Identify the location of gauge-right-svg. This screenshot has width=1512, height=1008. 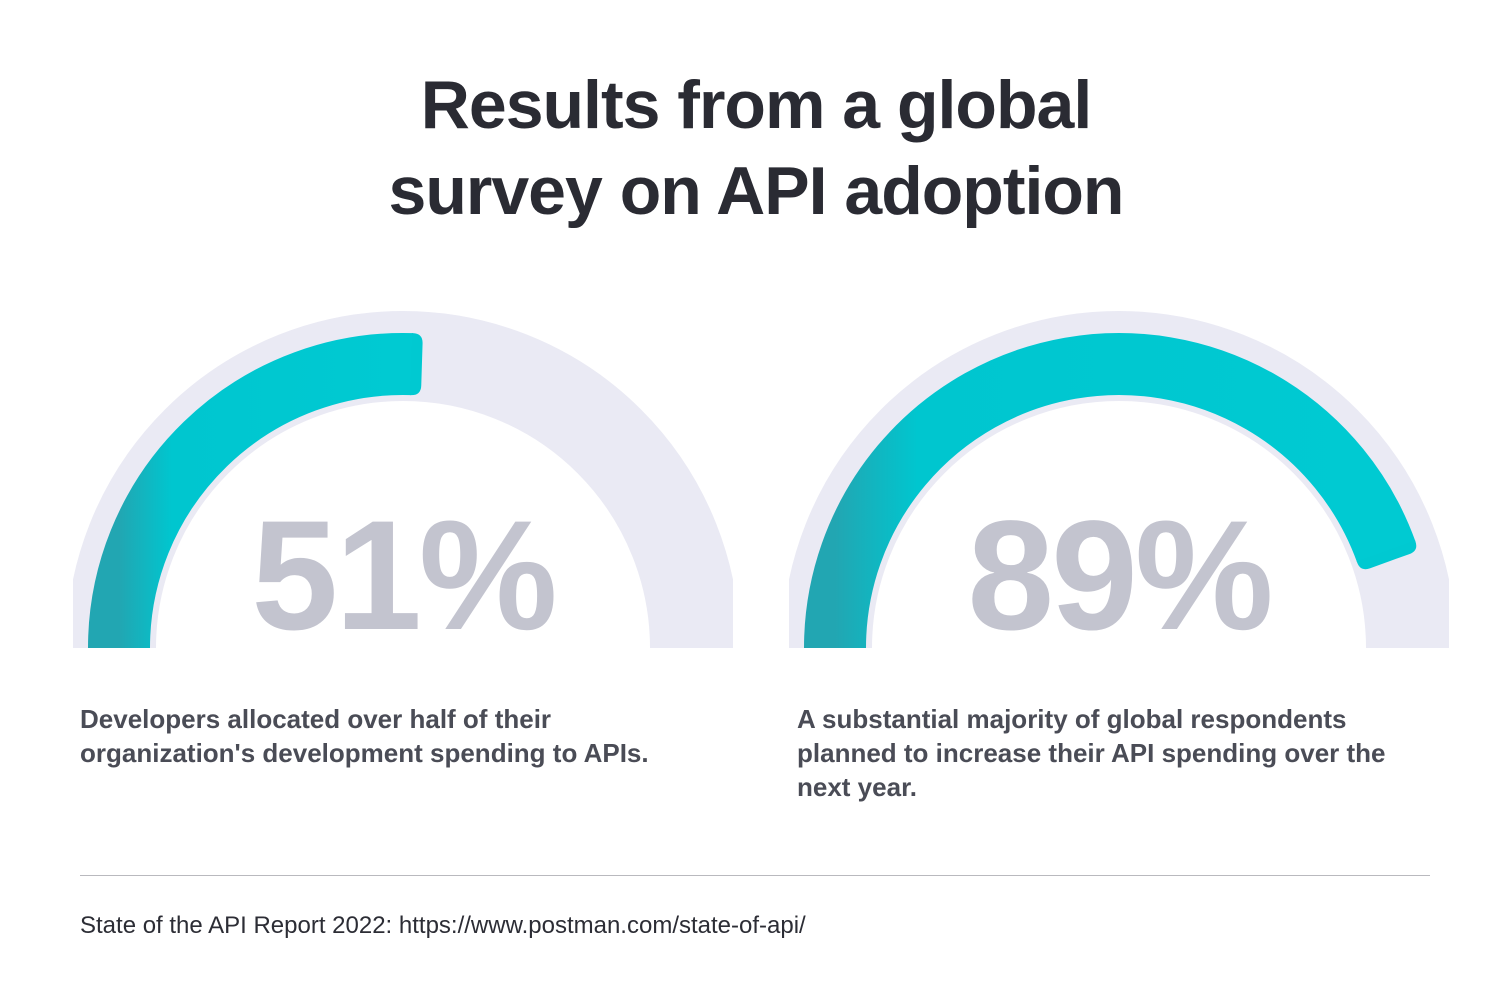
(1119, 480).